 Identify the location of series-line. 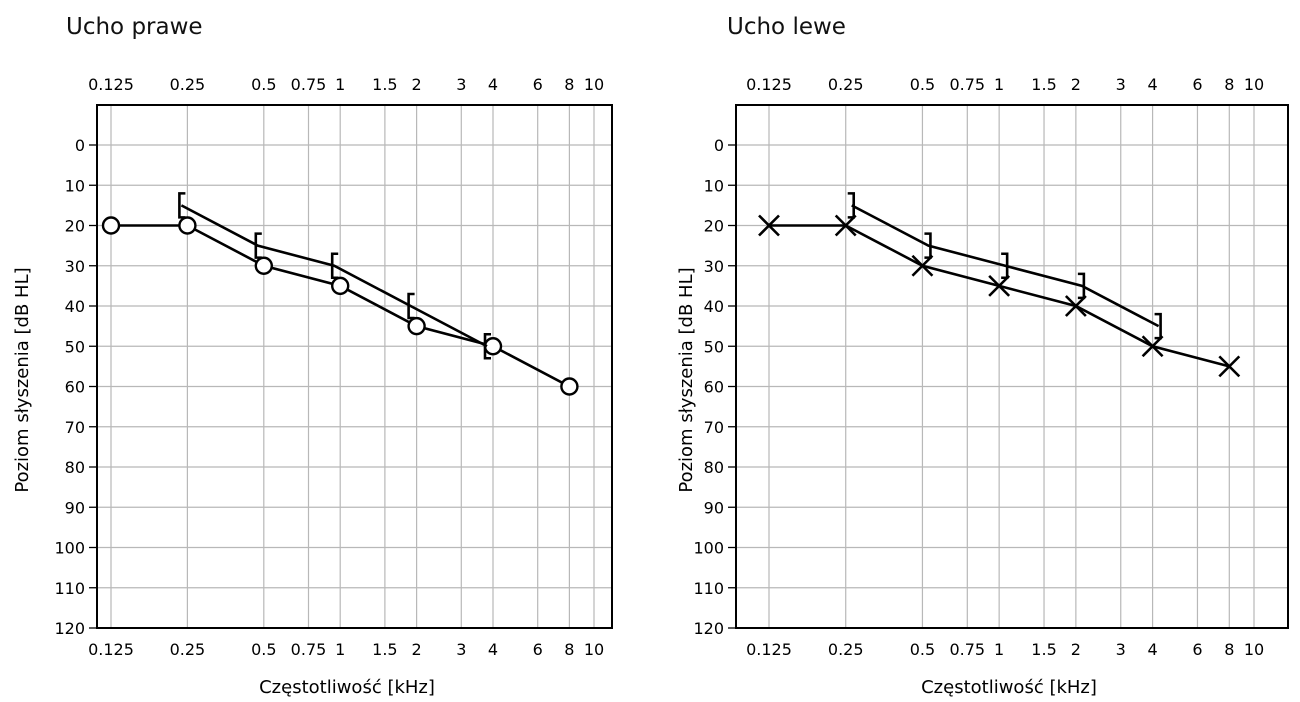
(334, 276).